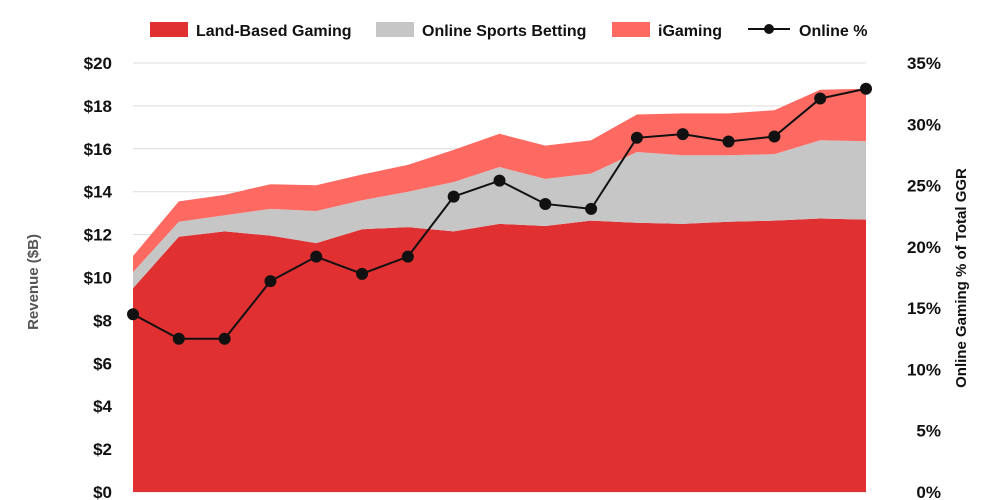 The image size is (1000, 500). Describe the element at coordinates (98, 192) in the screenshot. I see `y-tick-label: $14` at that location.